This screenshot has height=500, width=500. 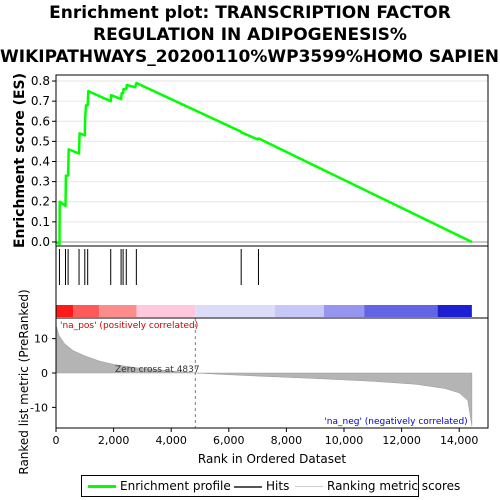 I want to click on legend-item-hits: Hits, so click(x=261, y=486).